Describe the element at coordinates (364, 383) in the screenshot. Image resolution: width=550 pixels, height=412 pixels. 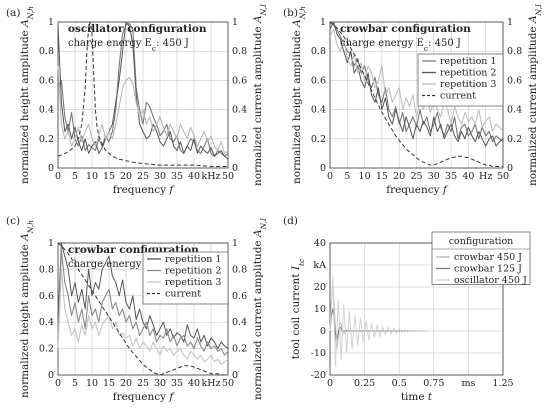
I see `x-tick-label: 0.25` at that location.